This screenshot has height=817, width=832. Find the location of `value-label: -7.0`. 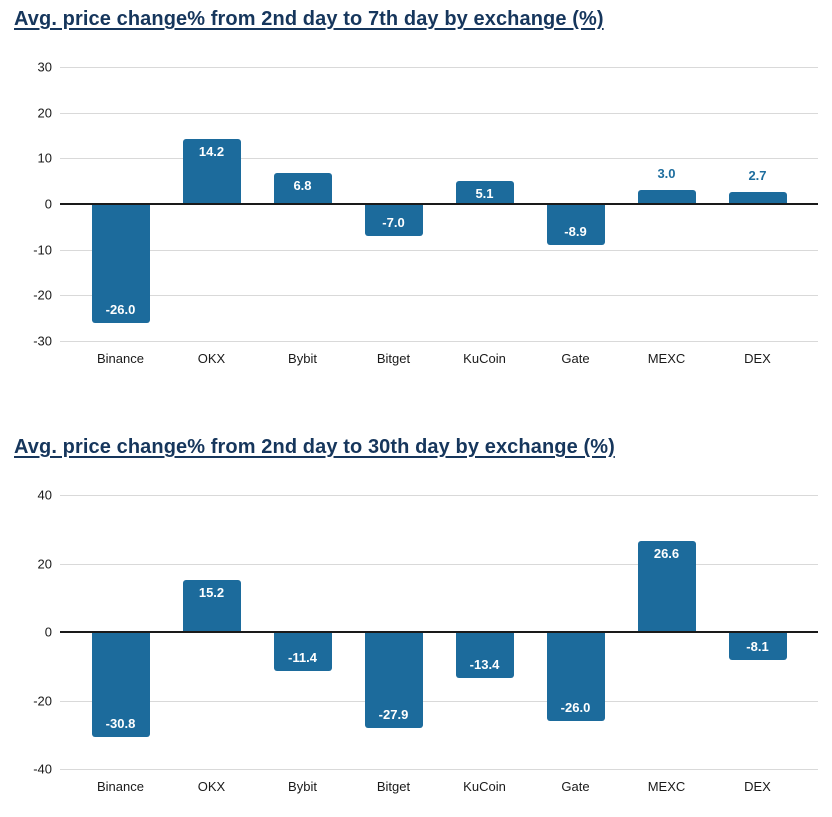

value-label: -7.0 is located at coordinates (393, 222).